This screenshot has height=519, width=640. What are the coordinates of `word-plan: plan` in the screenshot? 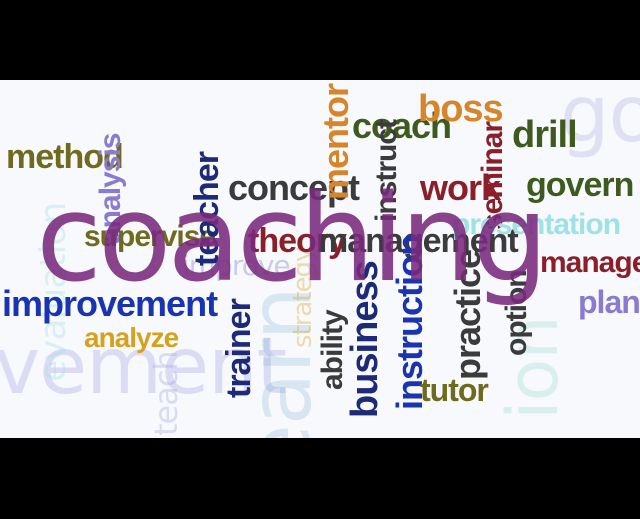 It's located at (609, 302).